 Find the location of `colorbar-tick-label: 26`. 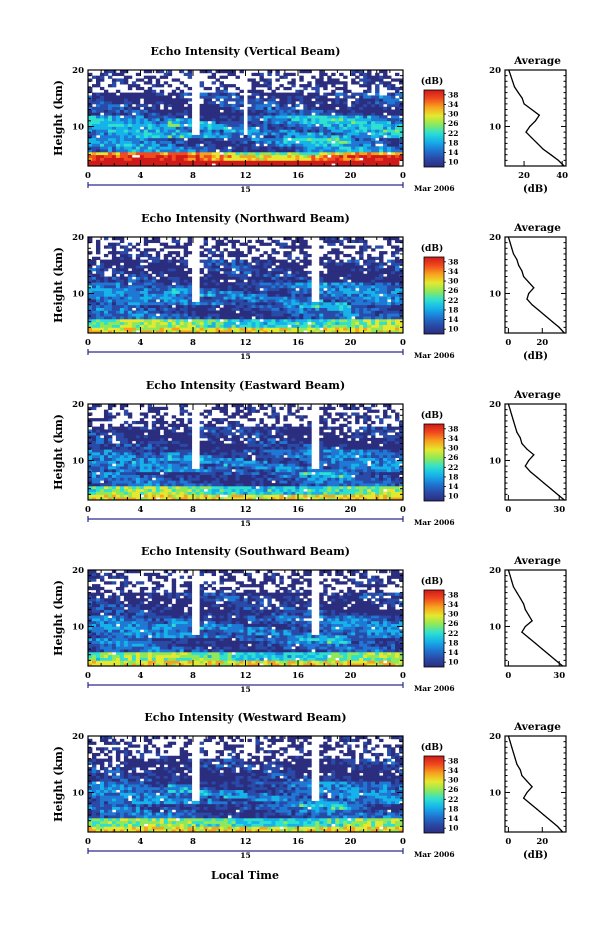

colorbar-tick-label: 26 is located at coordinates (453, 290).